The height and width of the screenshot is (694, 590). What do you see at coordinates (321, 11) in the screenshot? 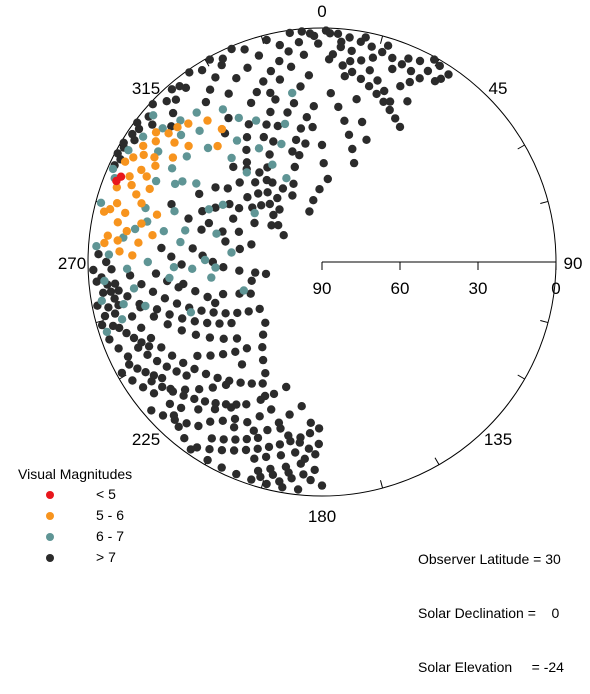
I see `azimuth-label: 0` at bounding box center [321, 11].